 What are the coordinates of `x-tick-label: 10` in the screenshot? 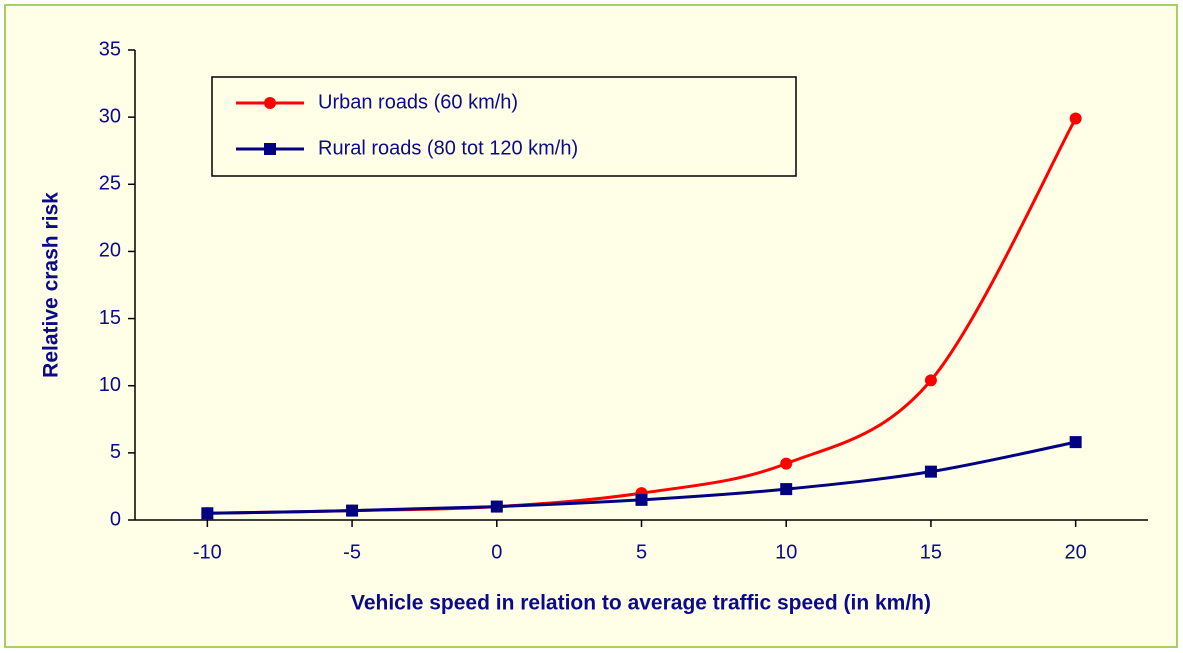 It's located at (786, 552).